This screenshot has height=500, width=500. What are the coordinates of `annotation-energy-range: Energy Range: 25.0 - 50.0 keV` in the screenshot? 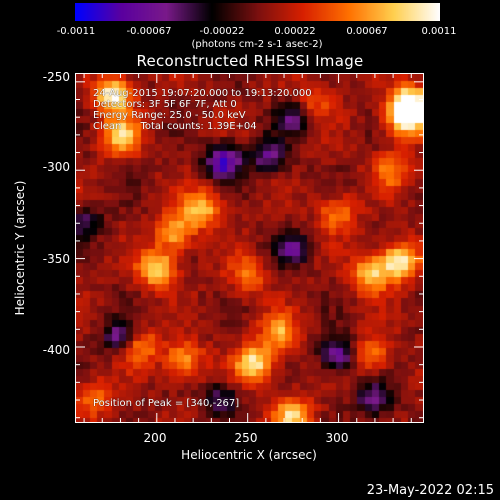 It's located at (169, 115).